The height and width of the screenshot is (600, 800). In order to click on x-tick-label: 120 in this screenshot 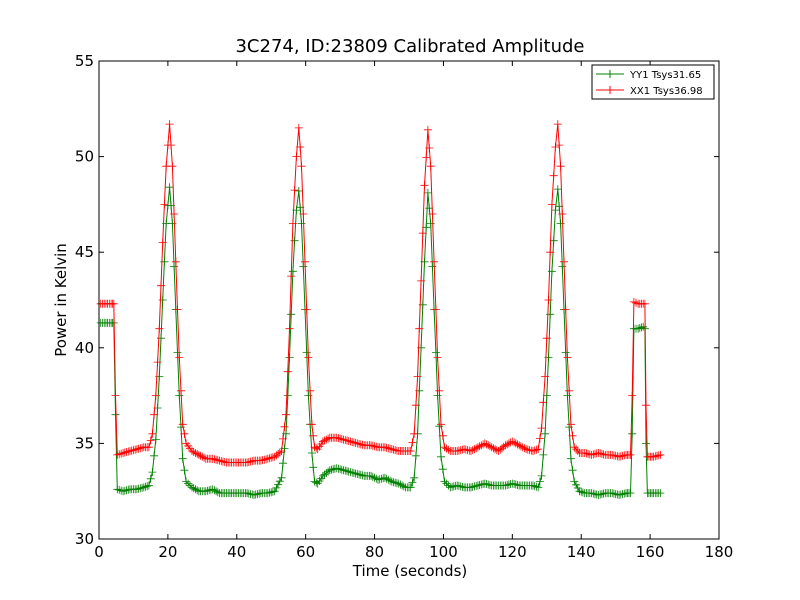, I will do `click(512, 552)`.